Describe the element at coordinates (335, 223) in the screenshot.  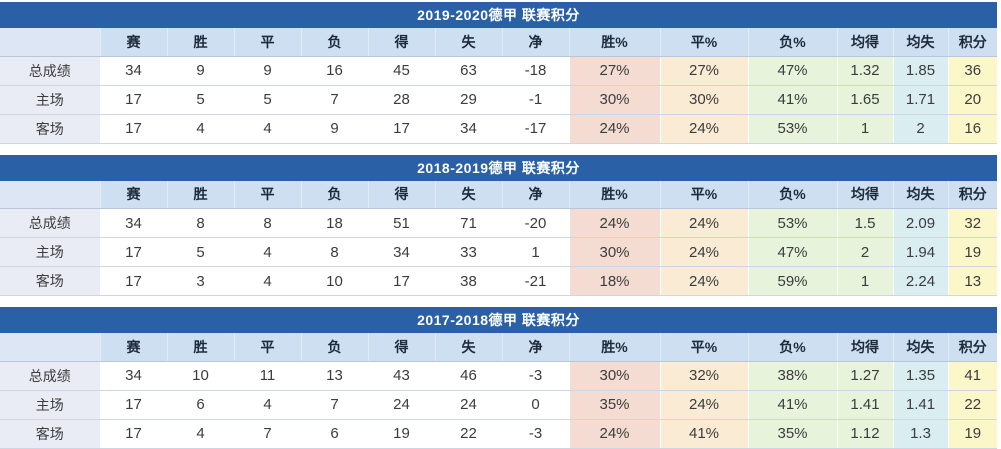
I see `cell-losses: 18` at that location.